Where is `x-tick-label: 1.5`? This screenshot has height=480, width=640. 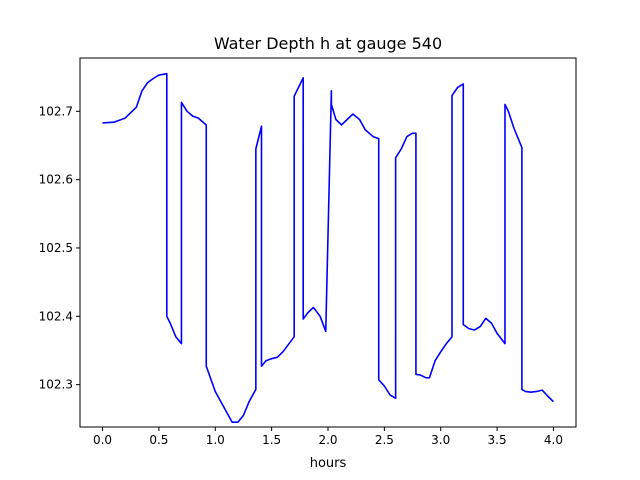
x-tick-label: 1.5 is located at coordinates (271, 440).